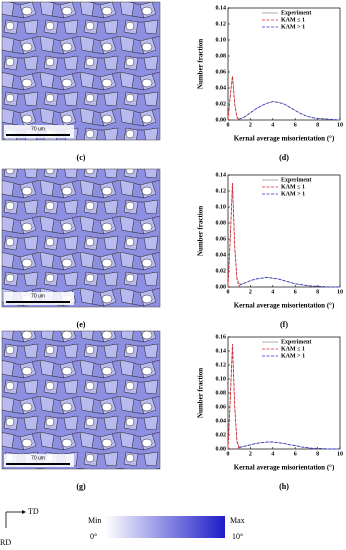 The height and width of the screenshot is (550, 346). What do you see at coordinates (221, 337) in the screenshot?
I see `y-tick-label: 0.16` at bounding box center [221, 337].